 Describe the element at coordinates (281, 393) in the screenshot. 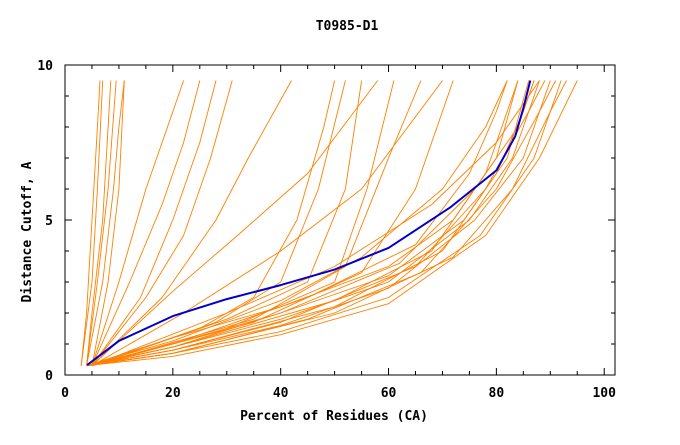

I see `x-tick-label: 40` at that location.